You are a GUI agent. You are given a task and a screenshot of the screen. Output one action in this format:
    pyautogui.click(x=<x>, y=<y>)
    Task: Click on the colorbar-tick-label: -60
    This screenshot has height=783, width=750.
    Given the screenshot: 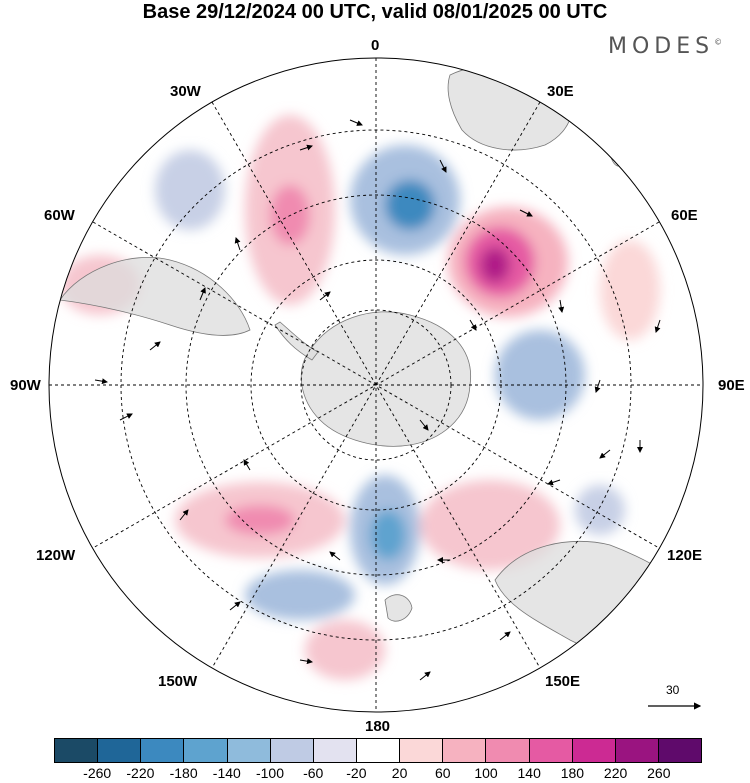 What is the action you would take?
    pyautogui.click(x=313, y=773)
    